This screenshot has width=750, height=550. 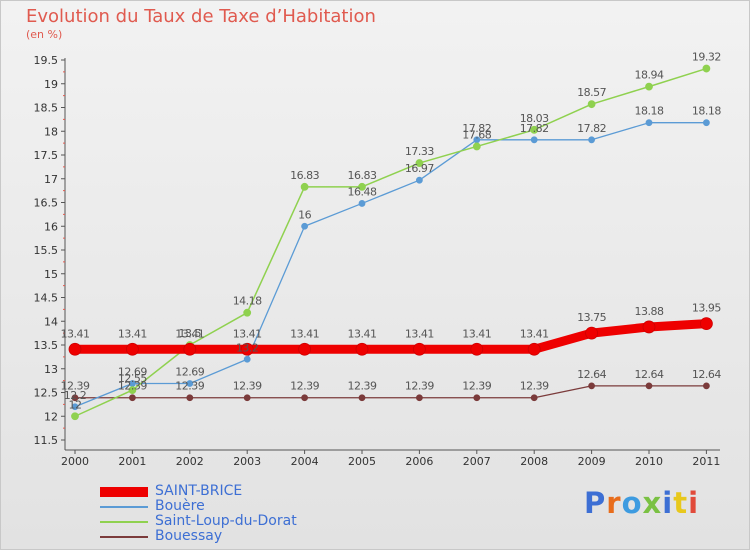 What do you see at coordinates (180, 506) in the screenshot?
I see `legend-label: Bouère` at bounding box center [180, 506].